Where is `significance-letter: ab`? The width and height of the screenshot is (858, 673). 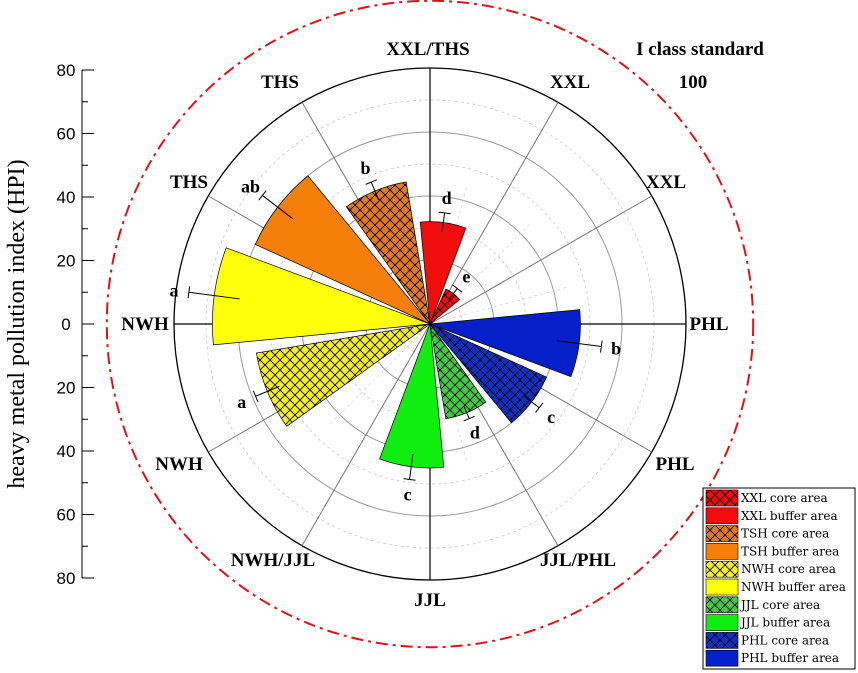
significance-letter: ab is located at coordinates (250, 186).